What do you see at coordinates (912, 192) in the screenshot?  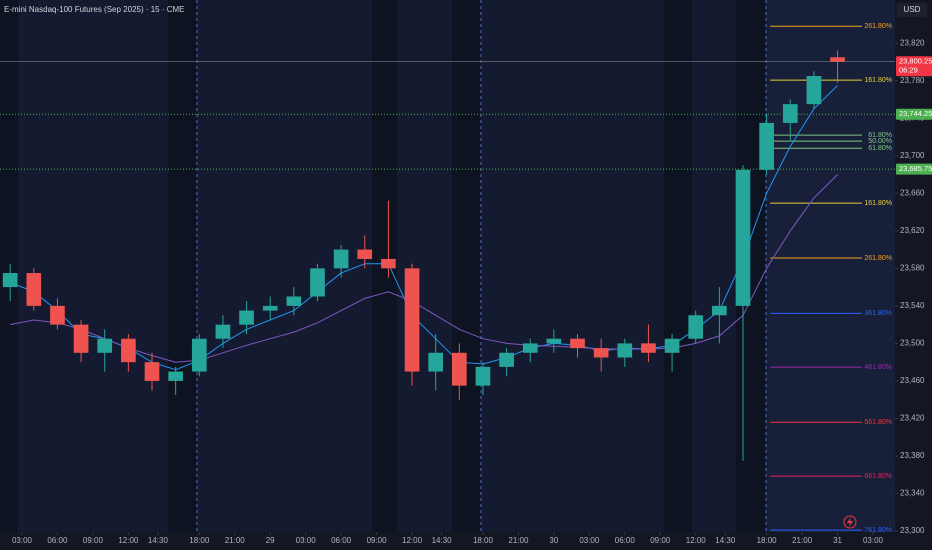 I see `y-tick-label: 23,660` at bounding box center [912, 192].